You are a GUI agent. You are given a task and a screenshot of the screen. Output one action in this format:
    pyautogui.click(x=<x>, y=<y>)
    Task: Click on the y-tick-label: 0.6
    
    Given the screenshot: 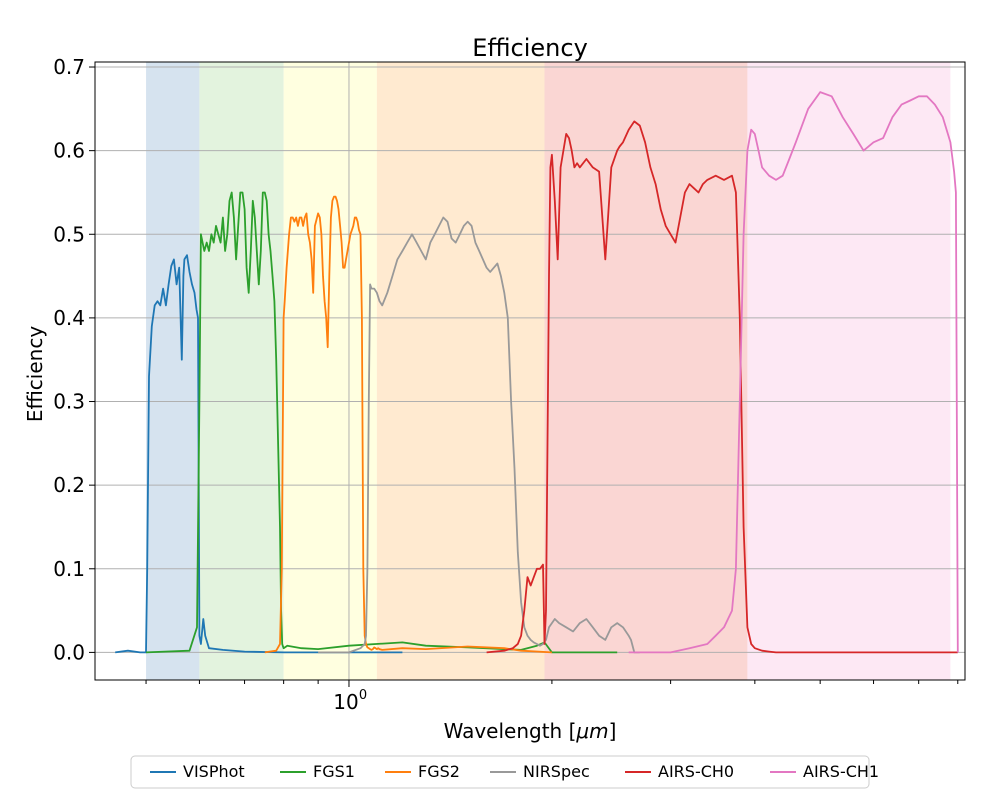 What is the action you would take?
    pyautogui.click(x=69, y=151)
    